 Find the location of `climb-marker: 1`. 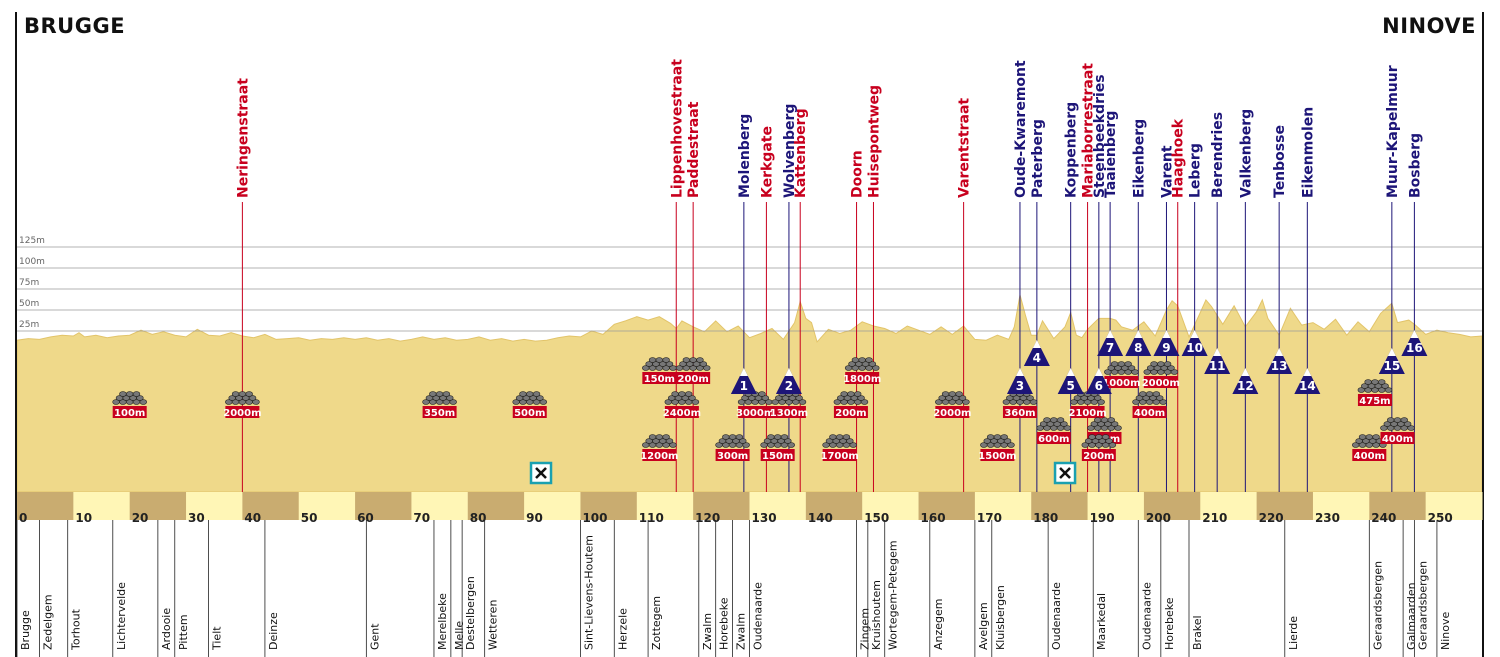

climb-marker: 1 is located at coordinates (743, 381).